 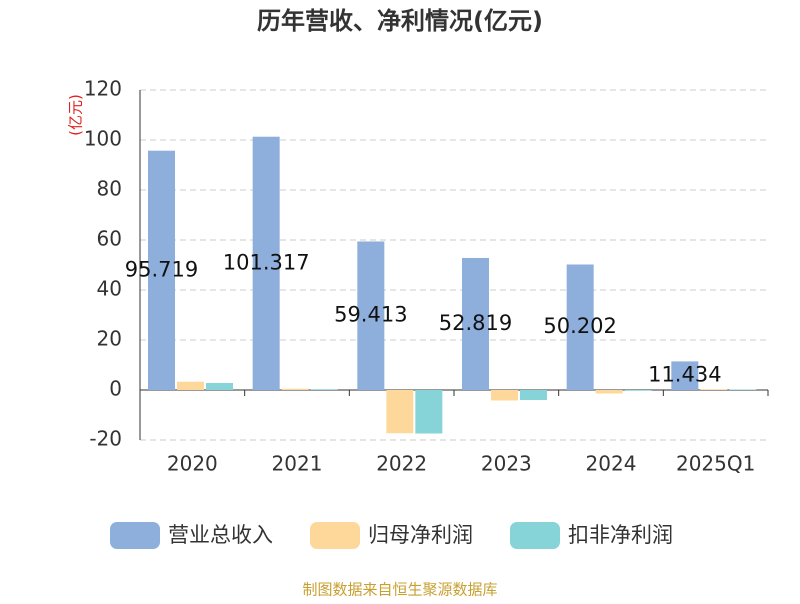 What do you see at coordinates (401, 464) in the screenshot?
I see `x-tick-label: 2022` at bounding box center [401, 464].